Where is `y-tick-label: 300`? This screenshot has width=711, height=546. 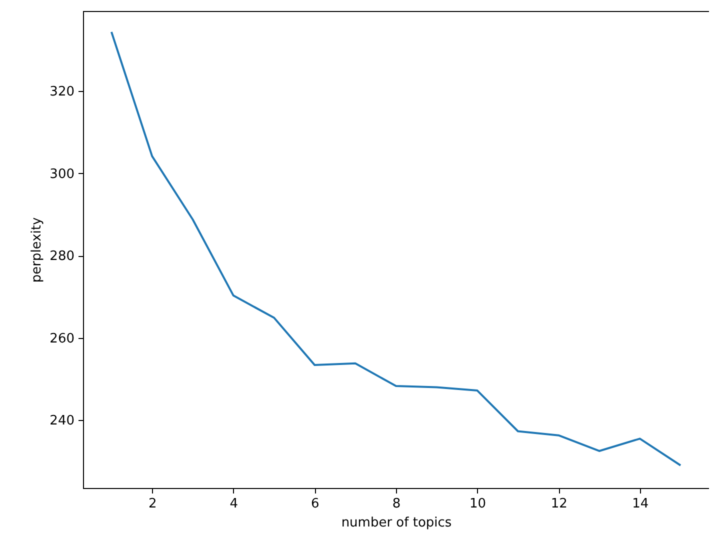 y-tick-label: 300 is located at coordinates (62, 174).